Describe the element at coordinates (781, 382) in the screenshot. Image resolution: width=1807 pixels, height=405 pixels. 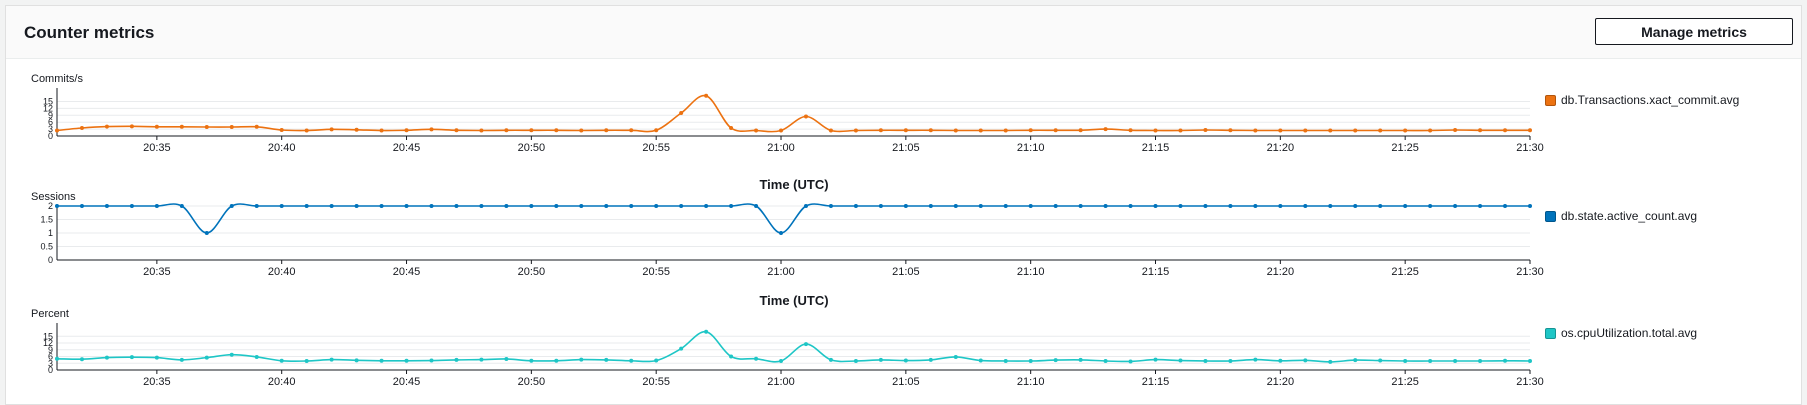
I see `x-tick-label: 21:00` at that location.